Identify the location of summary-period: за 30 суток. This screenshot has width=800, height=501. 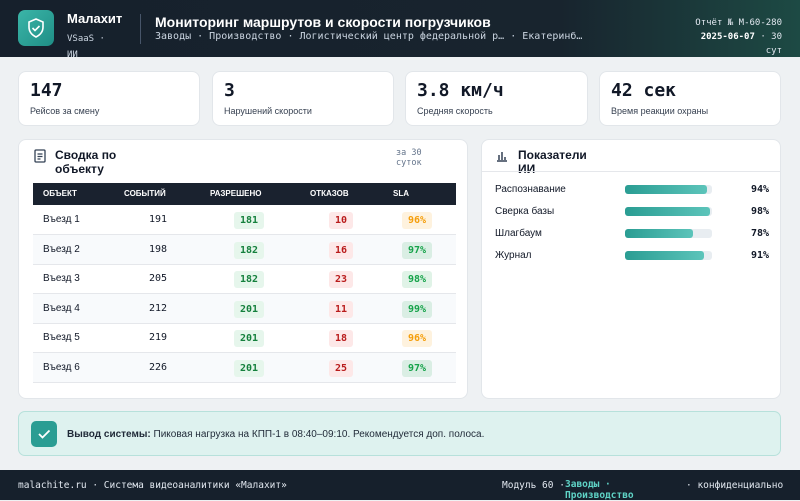
(409, 158).